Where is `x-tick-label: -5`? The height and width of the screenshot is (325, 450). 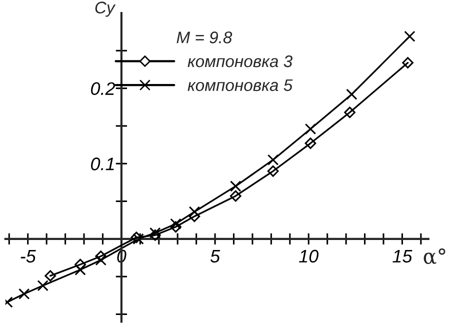
x-tick-label: -5 is located at coordinates (28, 256).